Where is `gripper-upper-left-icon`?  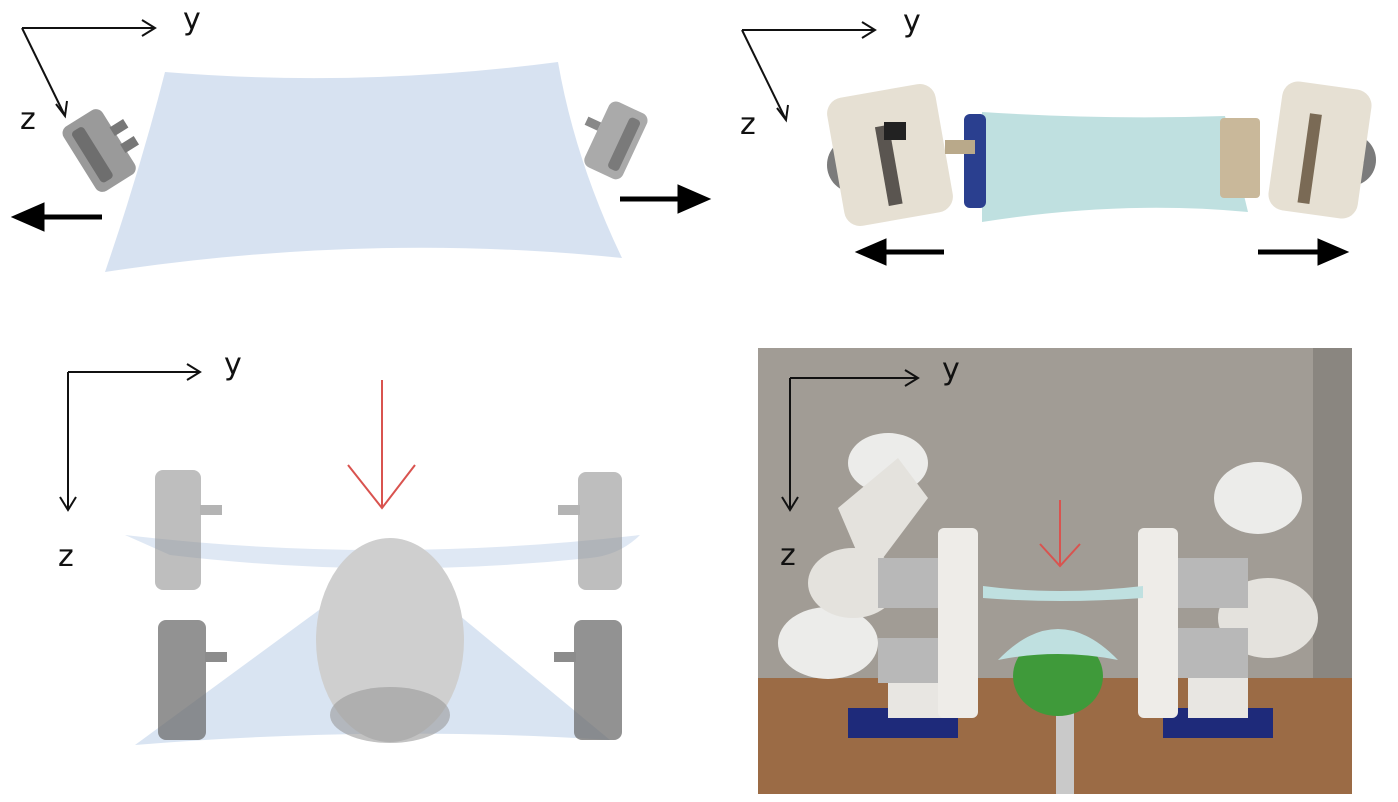 gripper-upper-left-icon is located at coordinates (188, 530).